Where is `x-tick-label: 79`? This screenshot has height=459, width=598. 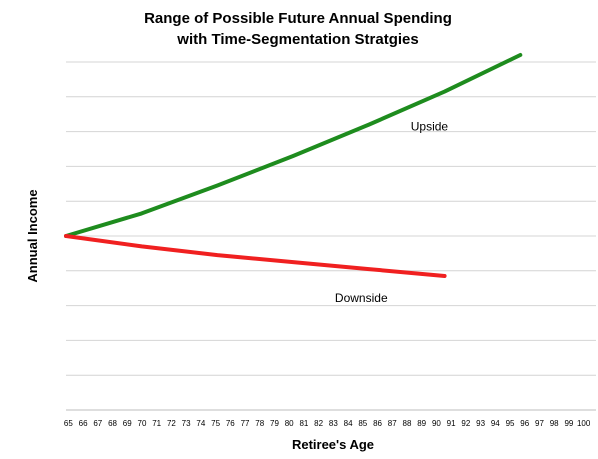 x-tick-label: 79 is located at coordinates (274, 423).